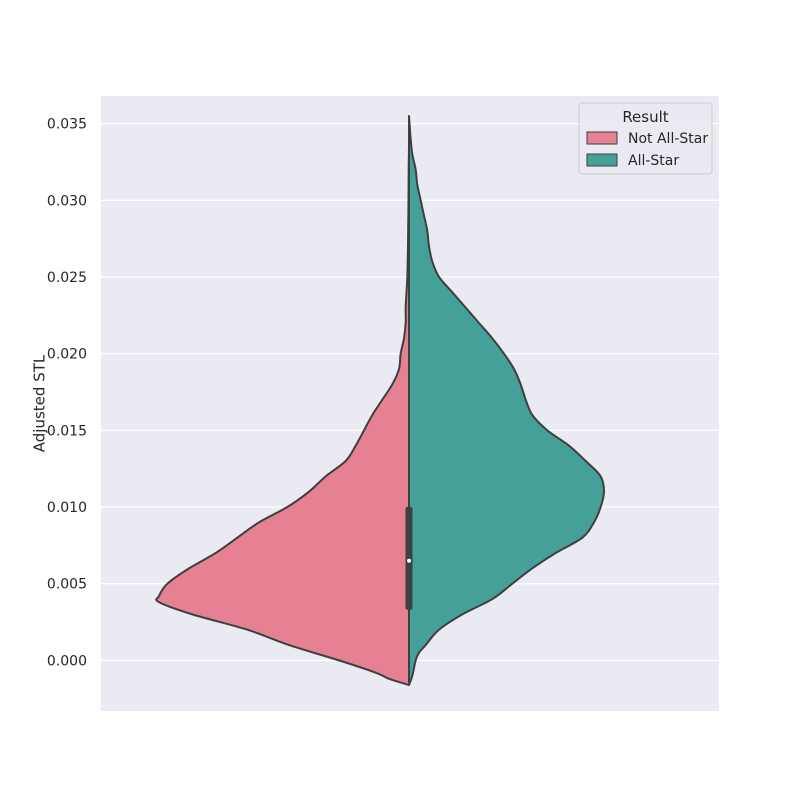  What do you see at coordinates (67, 585) in the screenshot?
I see `y-tick-label: 0.005` at bounding box center [67, 585].